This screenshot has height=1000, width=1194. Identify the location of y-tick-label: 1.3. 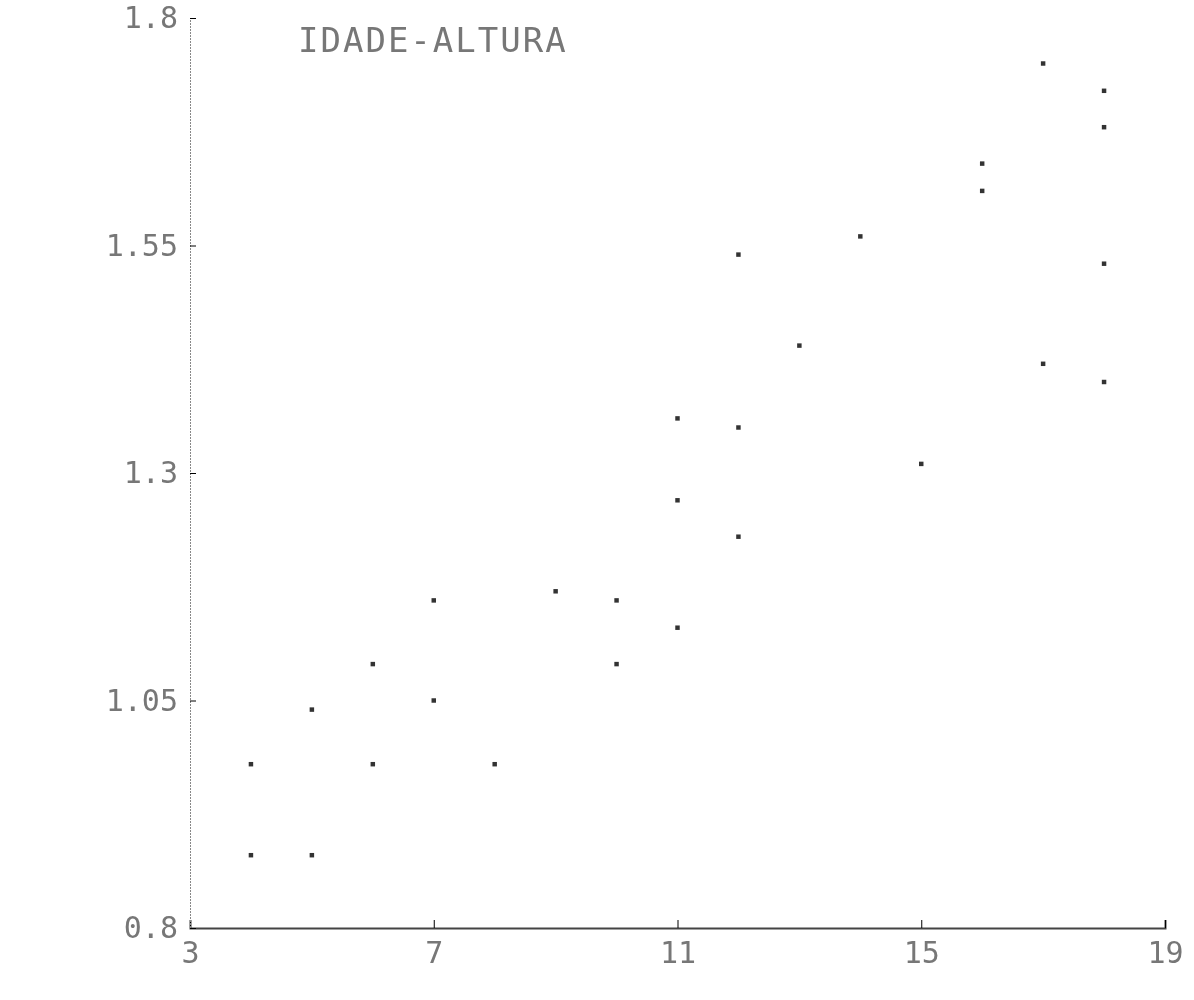
(150, 473).